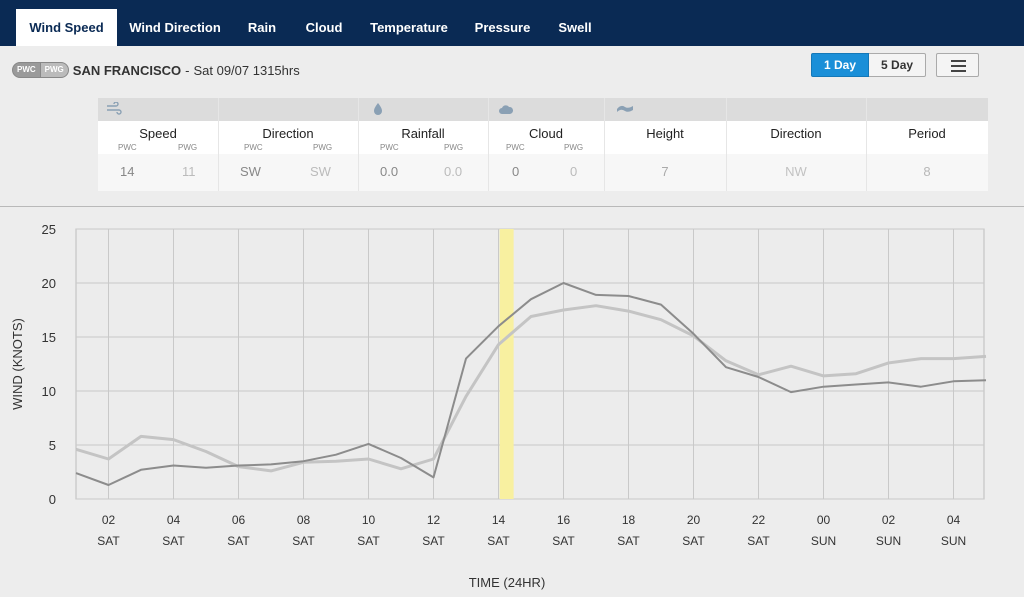 The width and height of the screenshot is (1024, 597). Describe the element at coordinates (515, 147) in the screenshot. I see `cloud-pwc-label: PWC` at that location.